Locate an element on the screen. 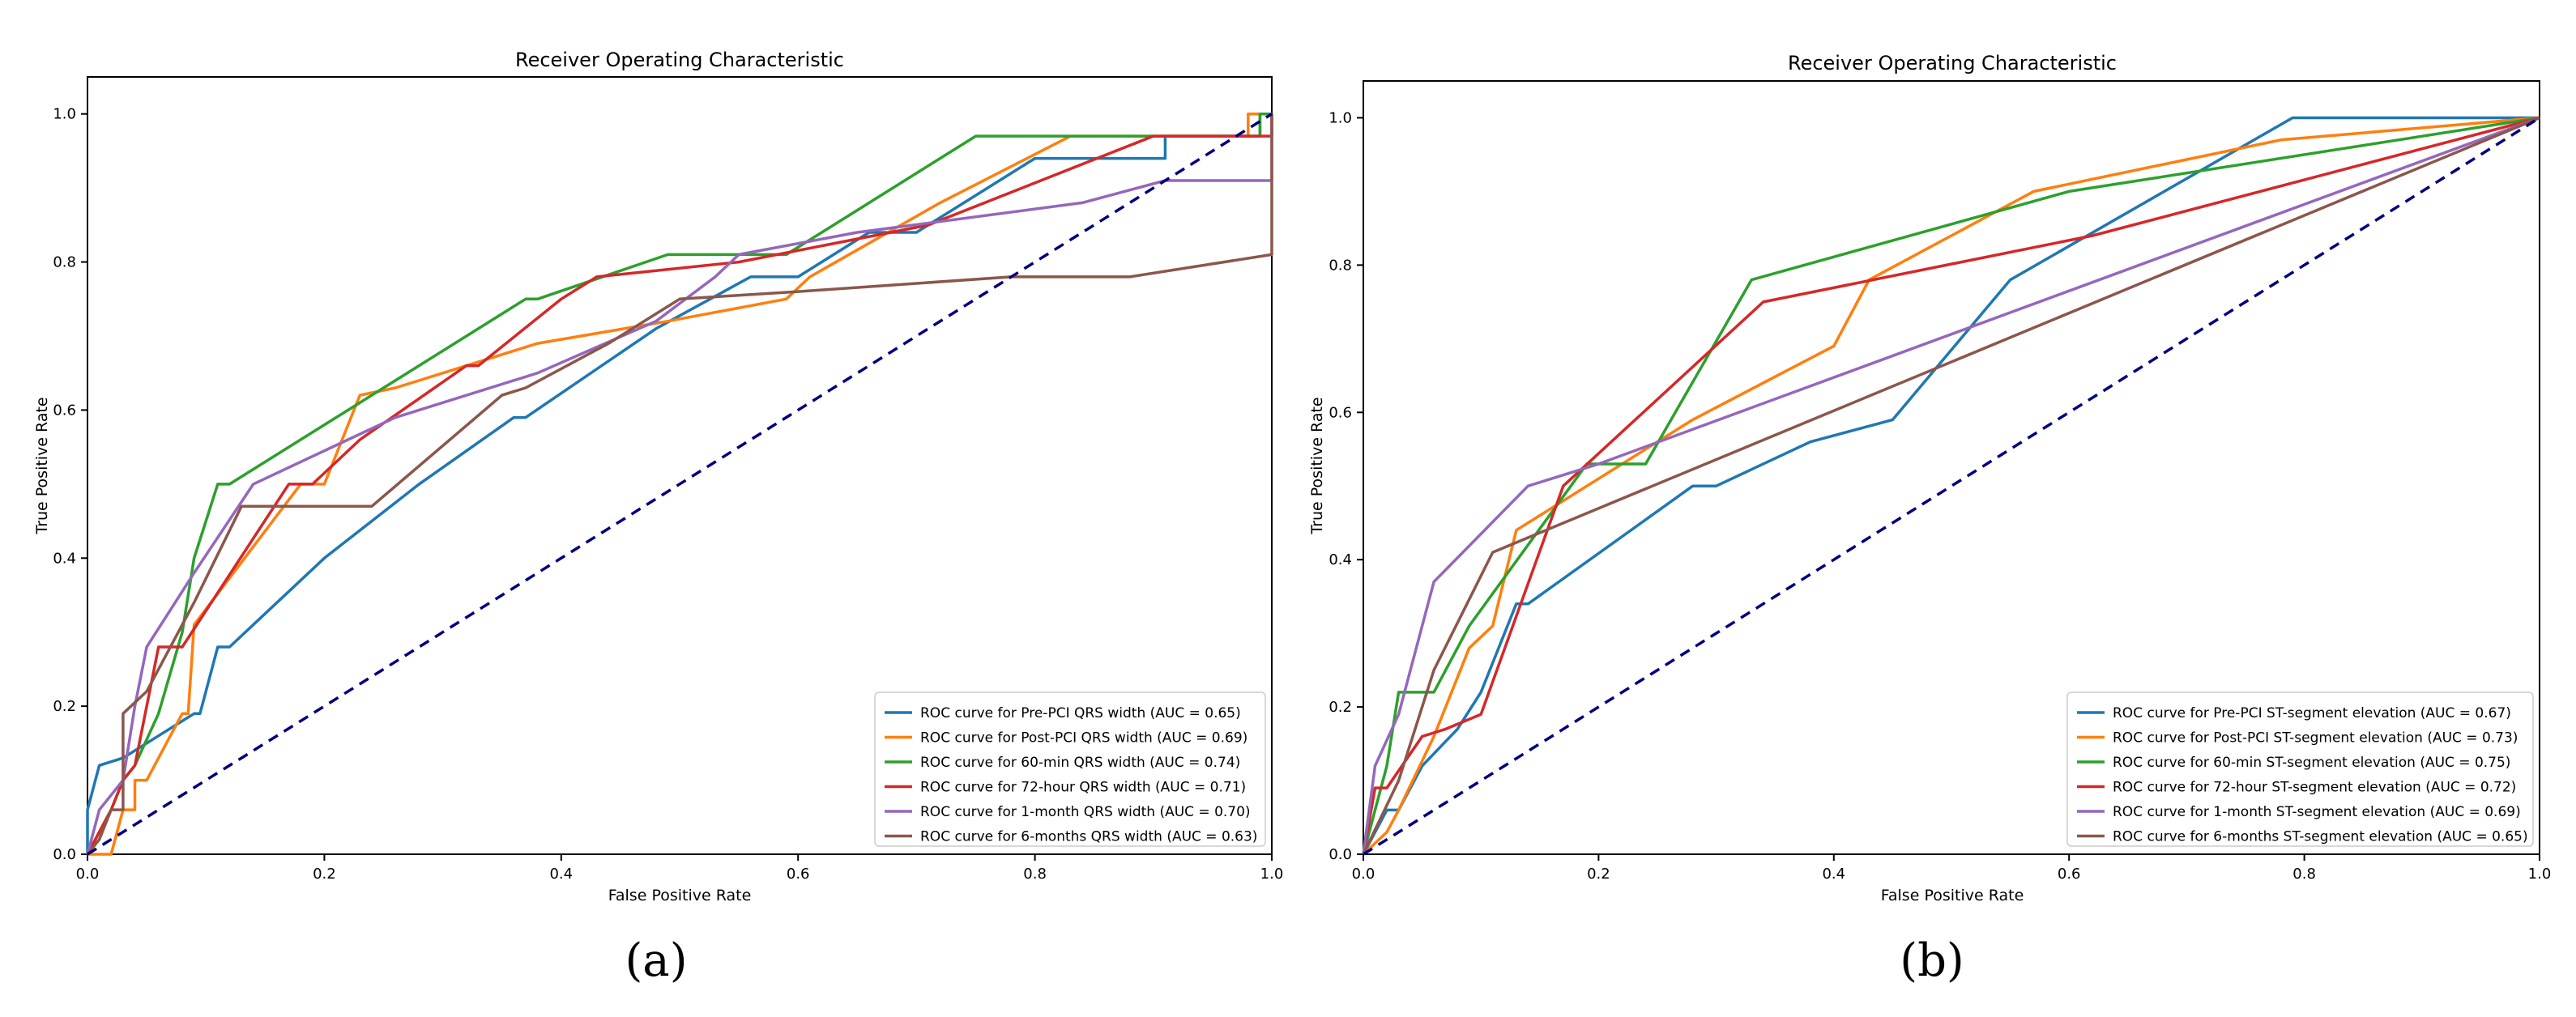 This screenshot has height=1017, width=2576. chart-b-panel-label: (b) is located at coordinates (1932, 960).